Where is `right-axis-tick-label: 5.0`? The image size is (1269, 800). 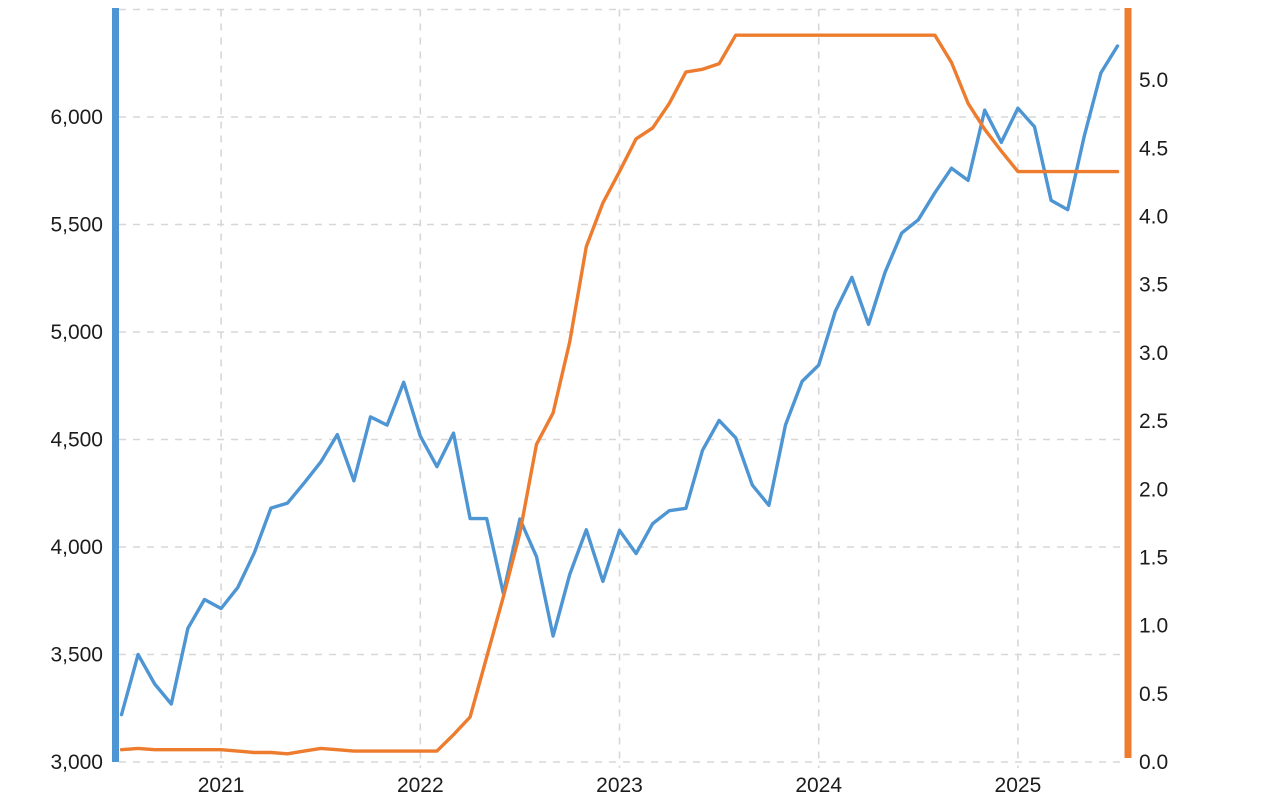
right-axis-tick-label: 5.0 is located at coordinates (1153, 80).